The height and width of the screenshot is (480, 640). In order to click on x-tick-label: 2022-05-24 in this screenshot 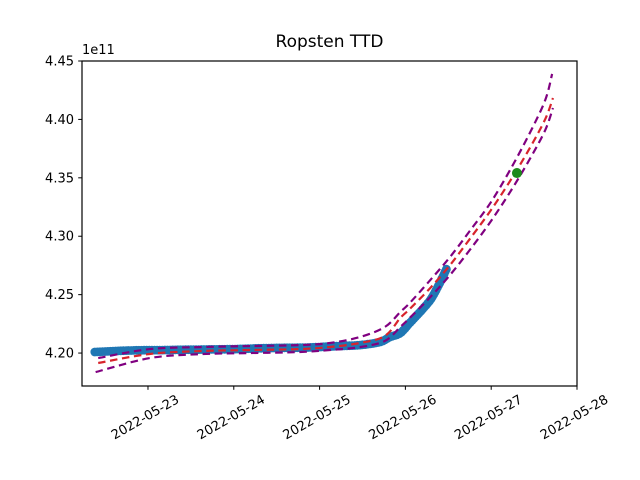, I will do `click(231, 417)`.